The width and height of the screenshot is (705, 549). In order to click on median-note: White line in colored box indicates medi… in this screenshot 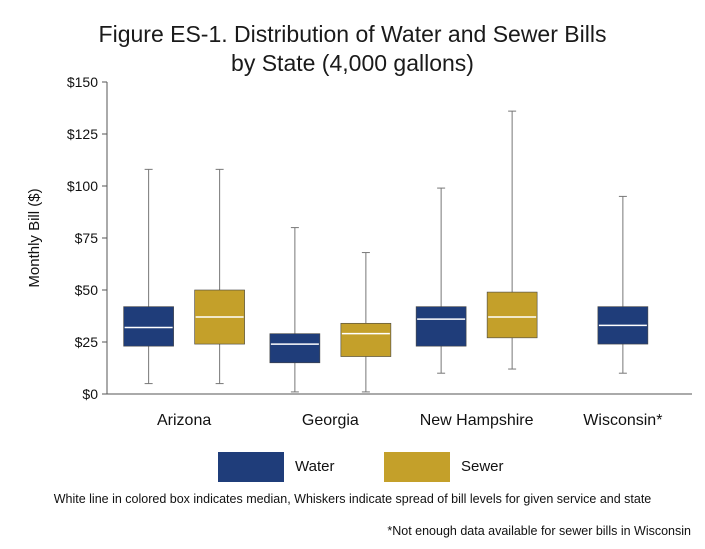, I will do `click(352, 499)`.